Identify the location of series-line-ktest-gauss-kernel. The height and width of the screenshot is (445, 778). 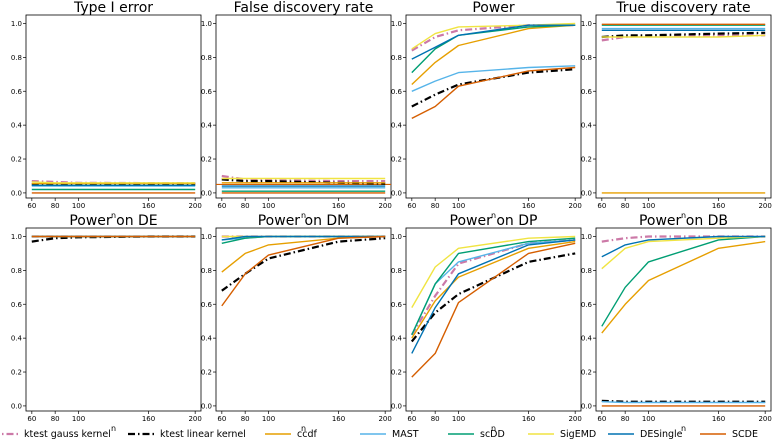
(493, 287).